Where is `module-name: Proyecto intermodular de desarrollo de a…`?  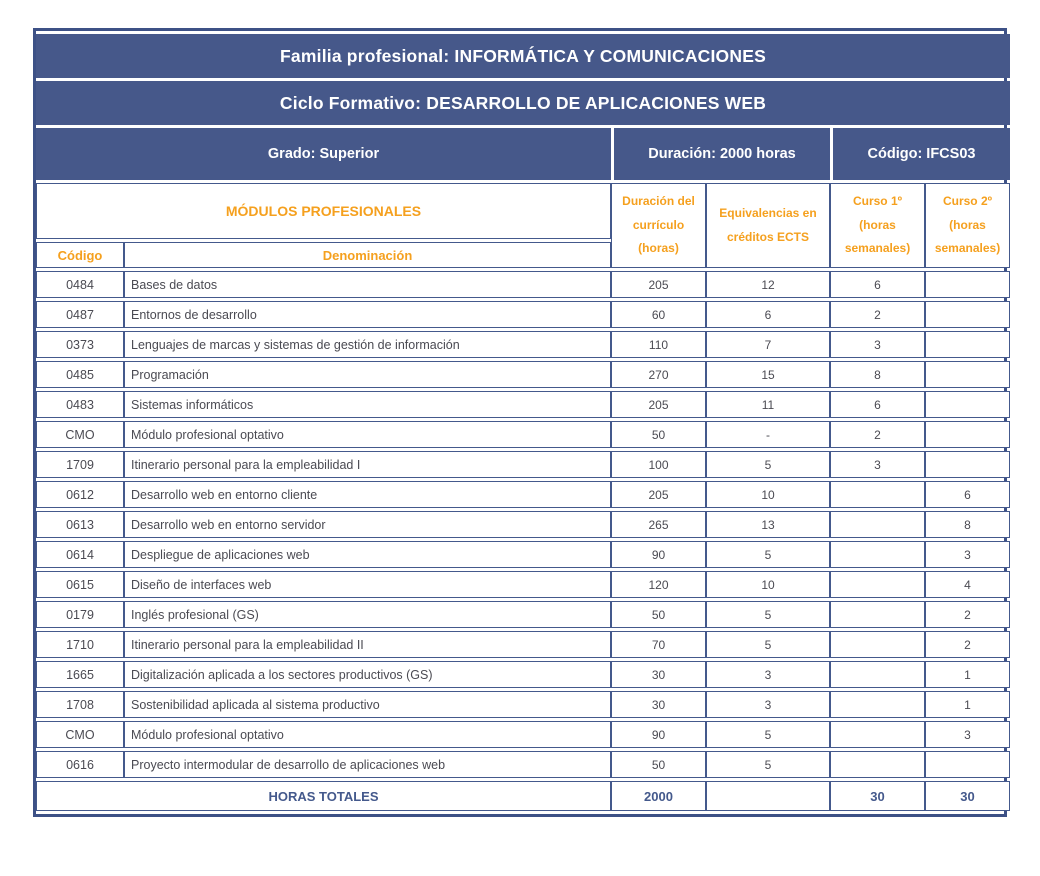 module-name: Proyecto intermodular de desarrollo de a… is located at coordinates (367, 764).